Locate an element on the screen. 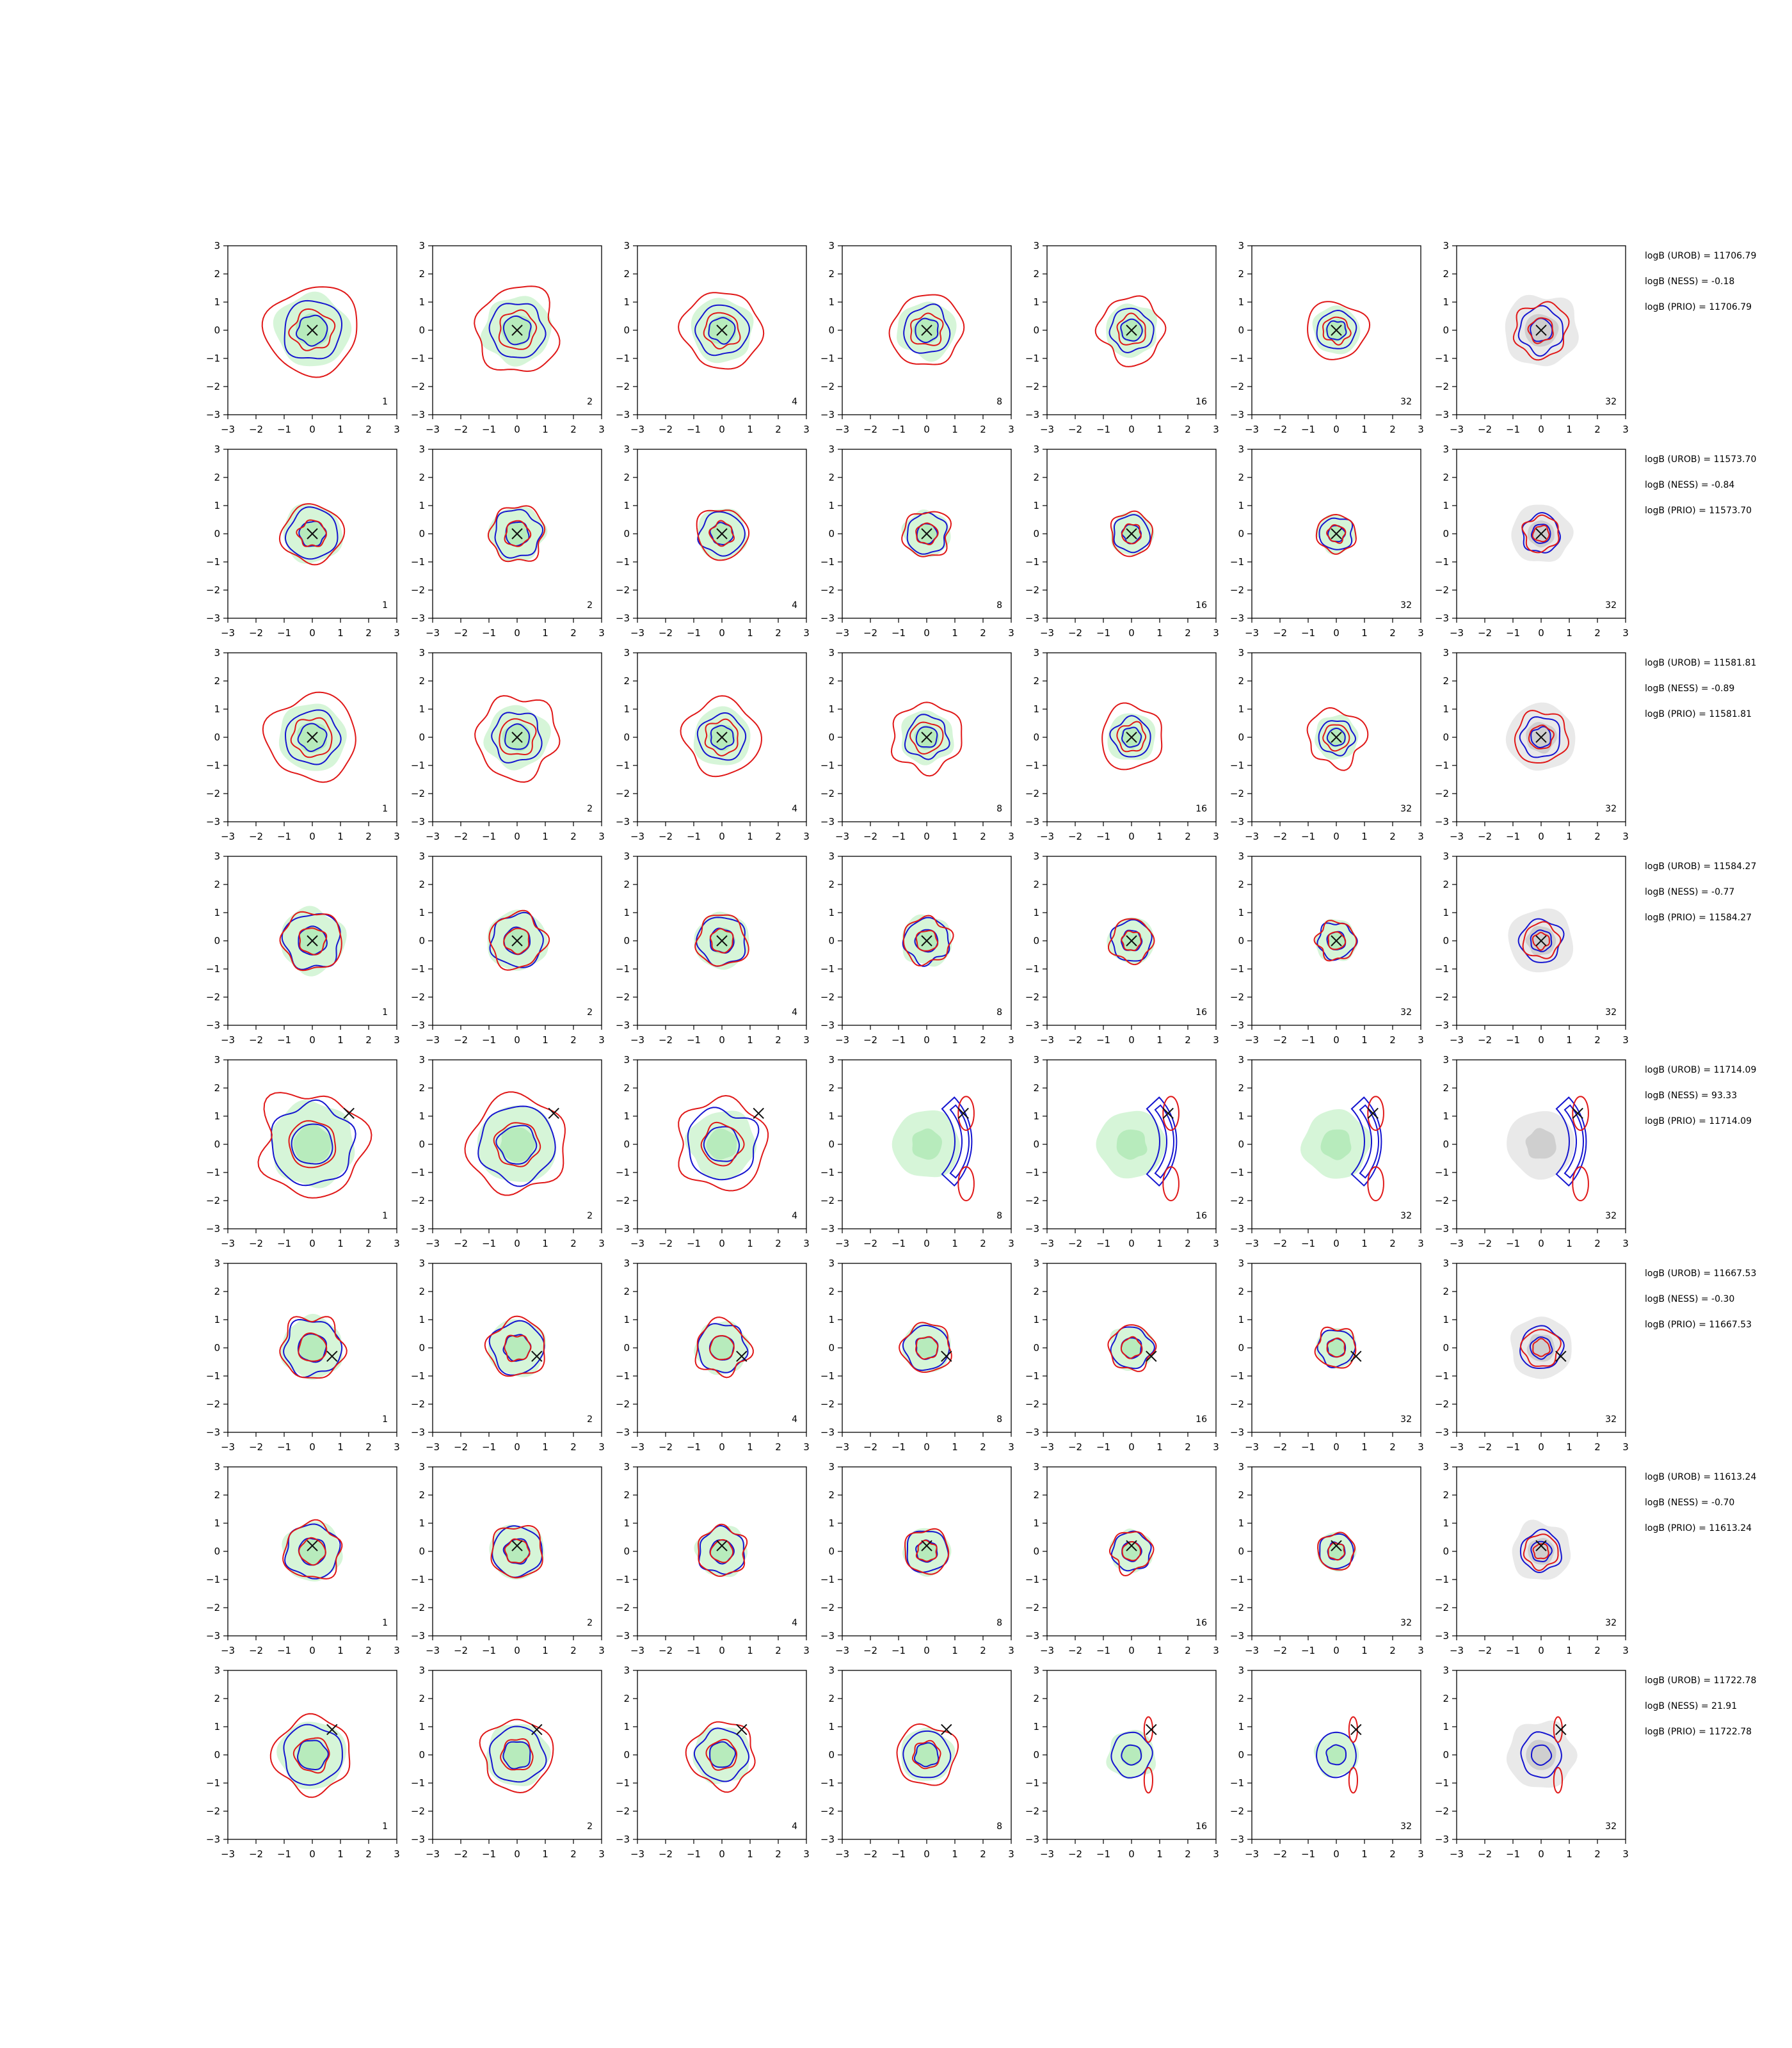 The image size is (1792, 2048). subplot-r8-c2: −3−3 −2 −2 −1 −1 0 0 1 1 2 2 3 3 2 is located at coordinates (508, 1762).